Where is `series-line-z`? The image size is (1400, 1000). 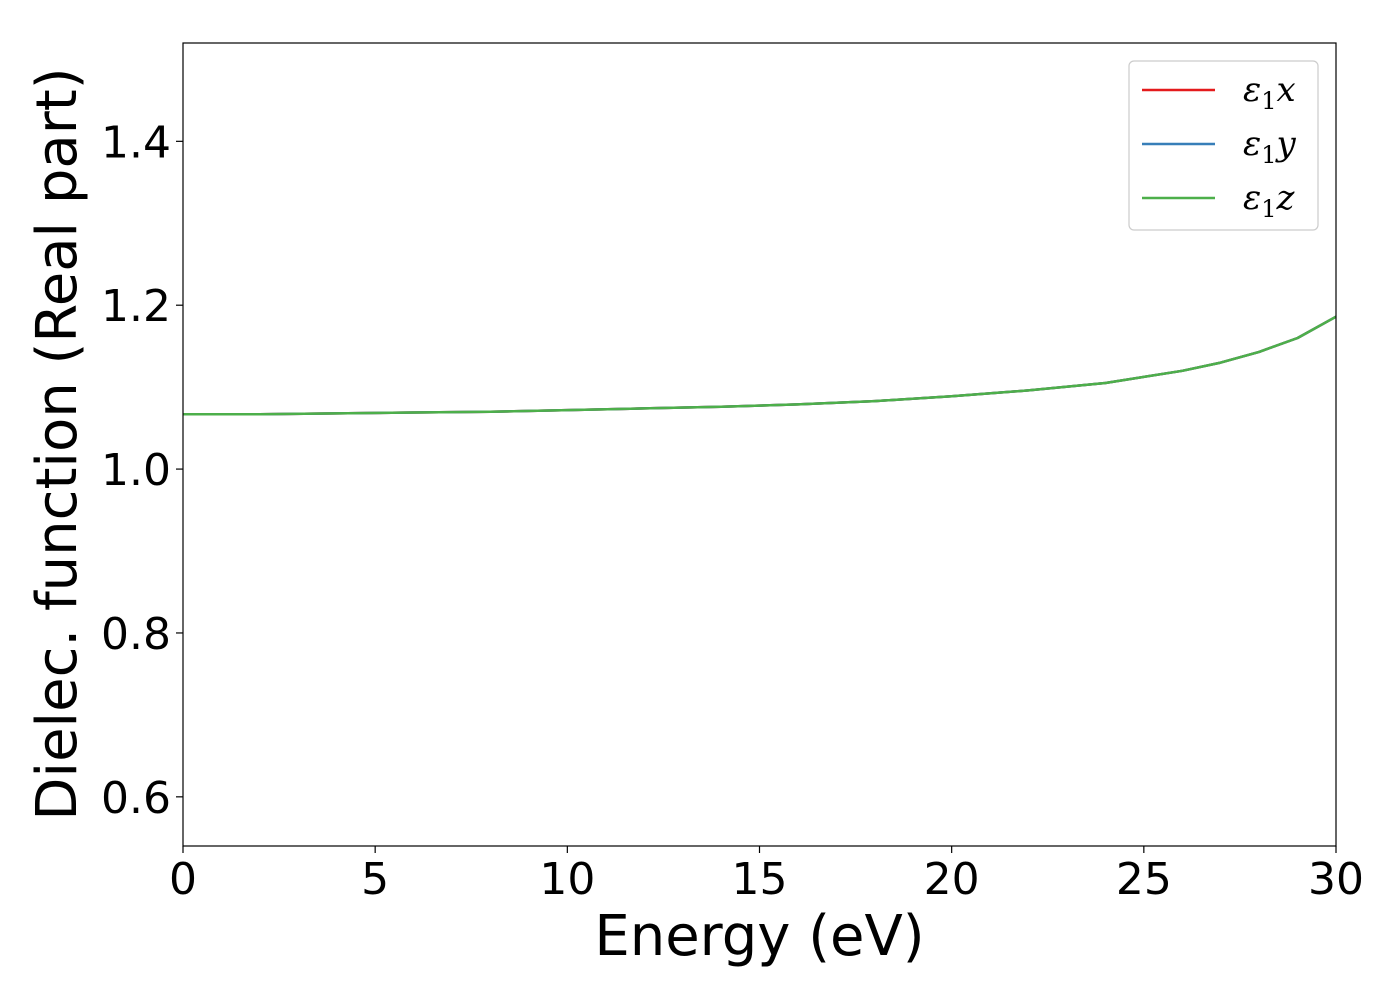 series-line-z is located at coordinates (760, 365).